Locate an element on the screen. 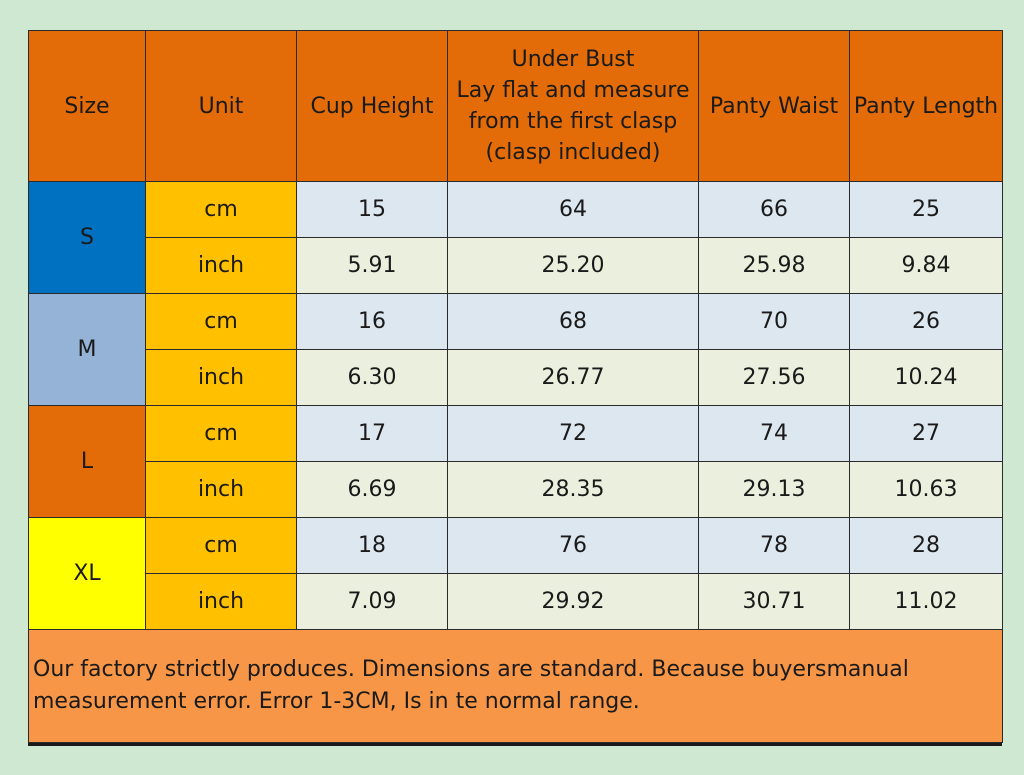  panty-length-cell: 9.84 is located at coordinates (926, 265).